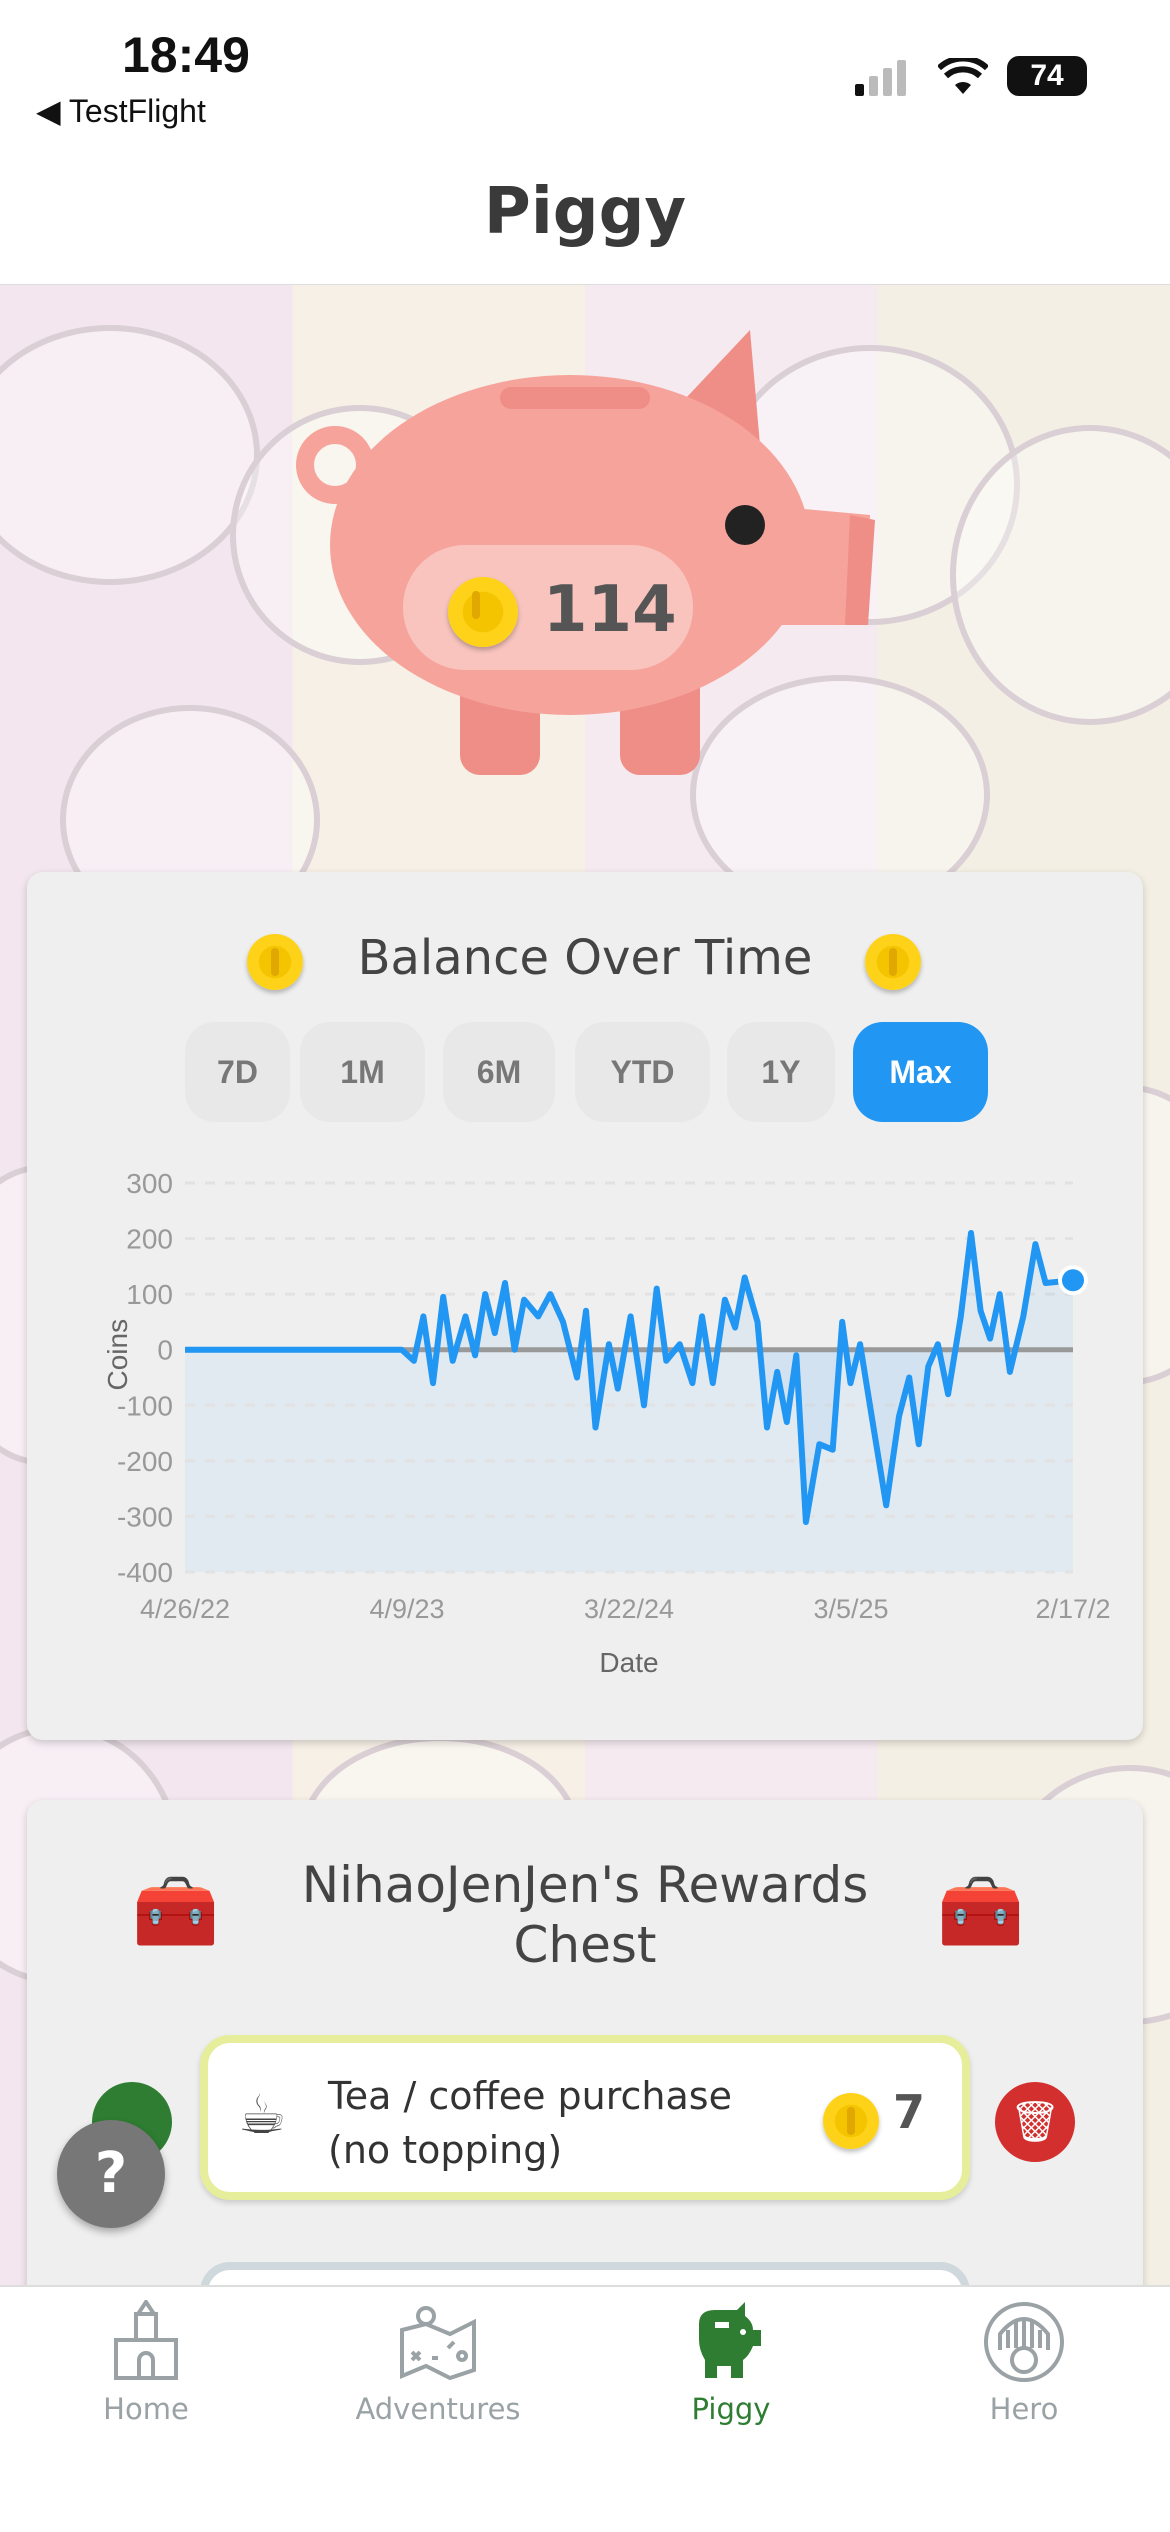 The width and height of the screenshot is (1170, 2532). What do you see at coordinates (165, 1350) in the screenshot?
I see `y-tick-label: 0` at bounding box center [165, 1350].